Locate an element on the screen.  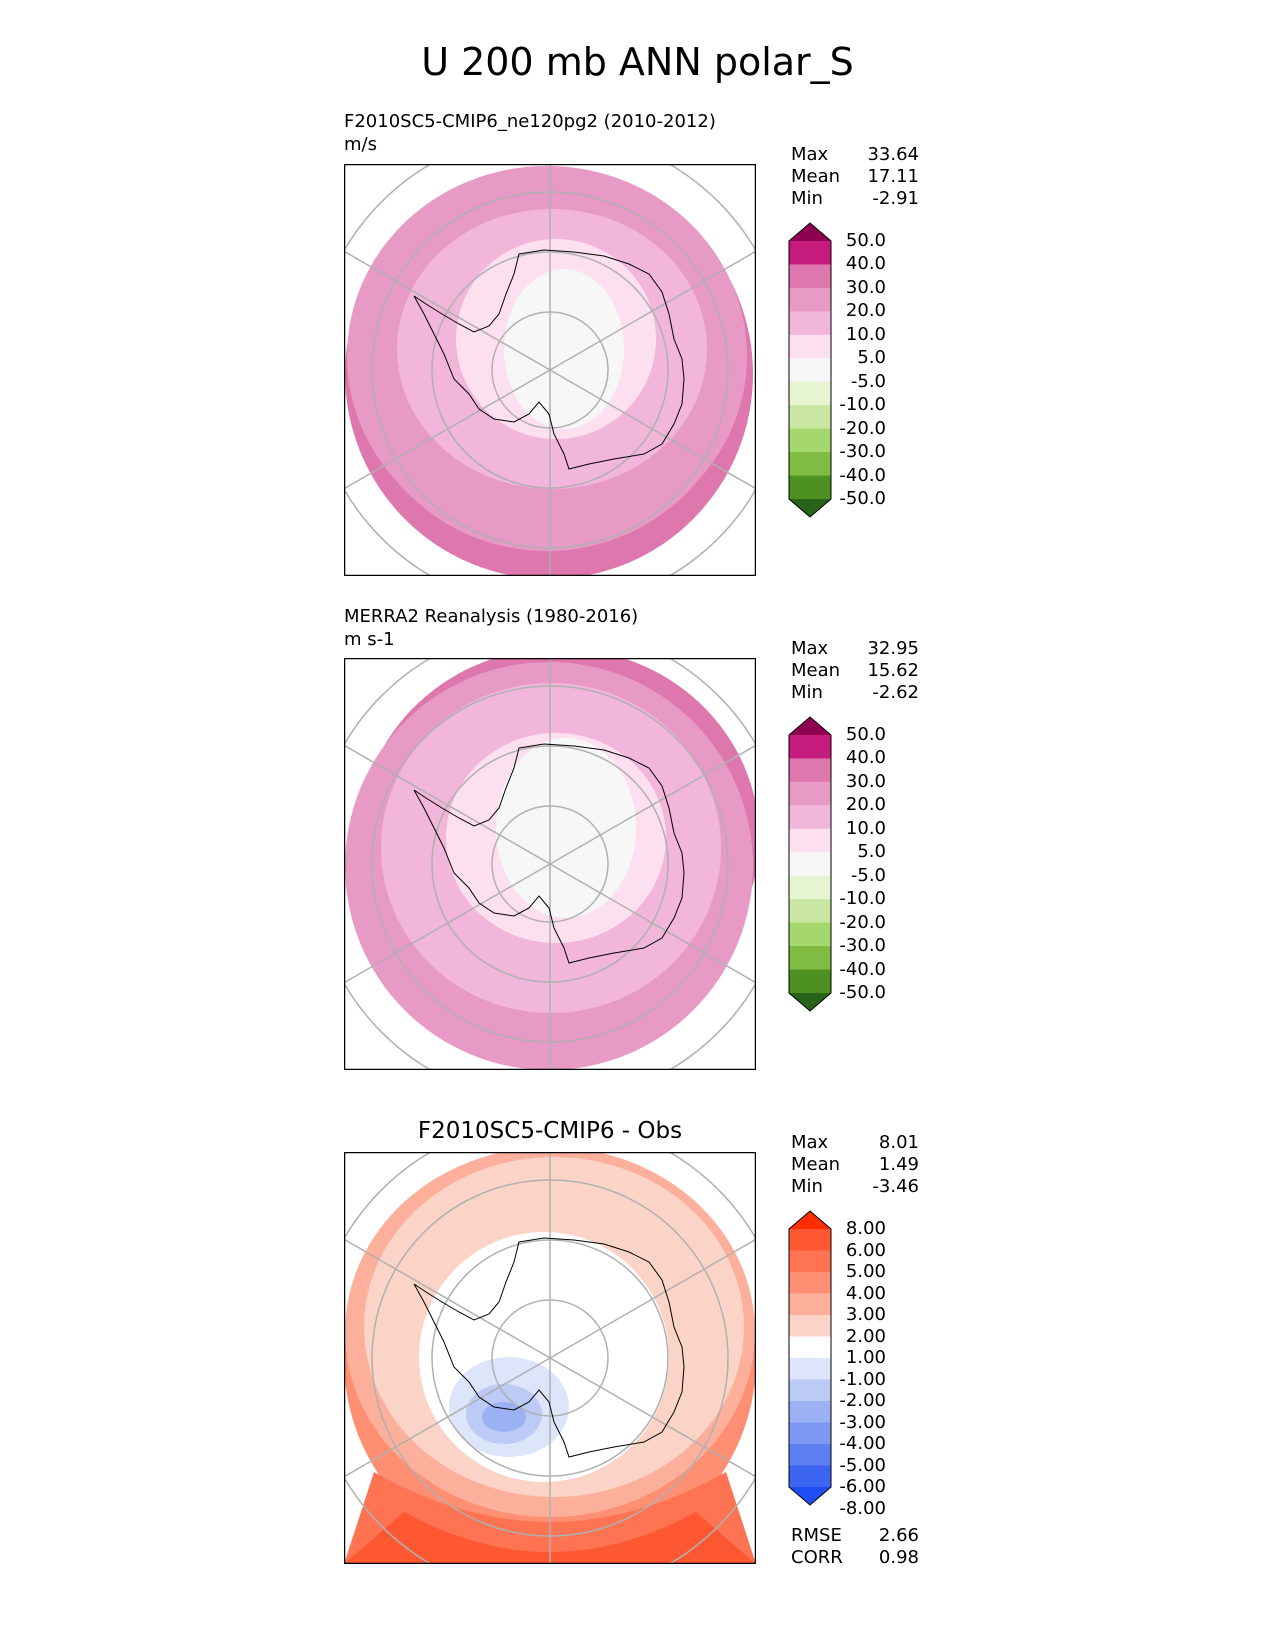
colorbar-tick-label: -10.0 is located at coordinates (862, 899).